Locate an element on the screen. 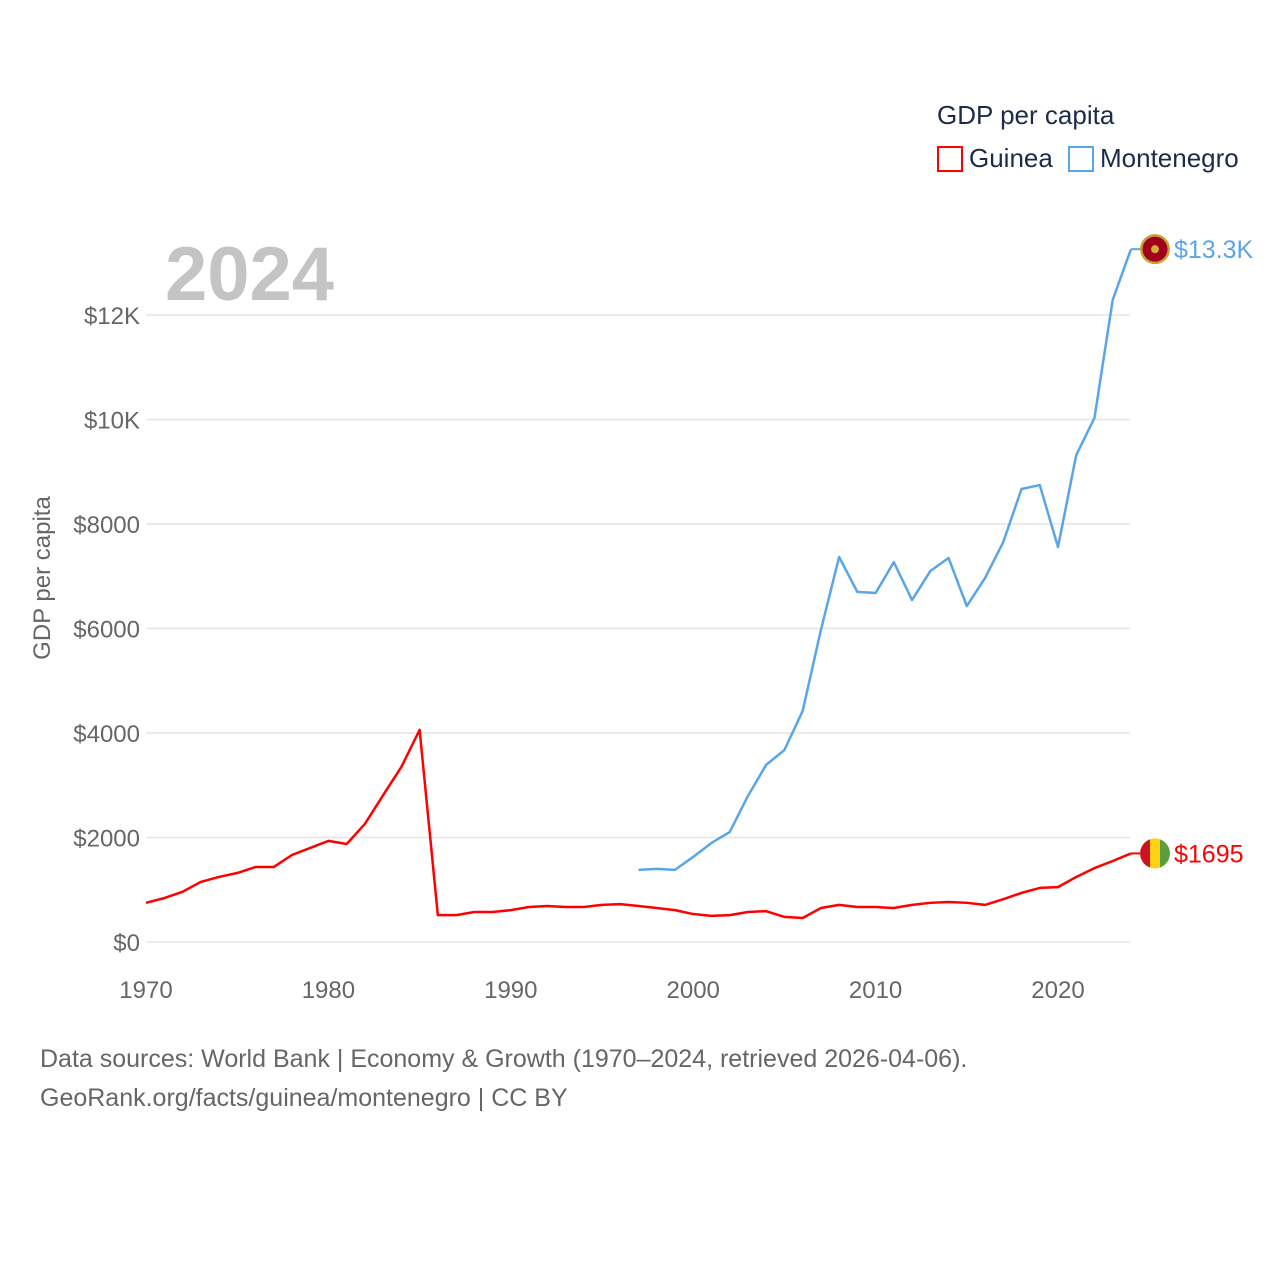 This screenshot has width=1280, height=1280. guinea-flag-red is located at coordinates (1145, 853).